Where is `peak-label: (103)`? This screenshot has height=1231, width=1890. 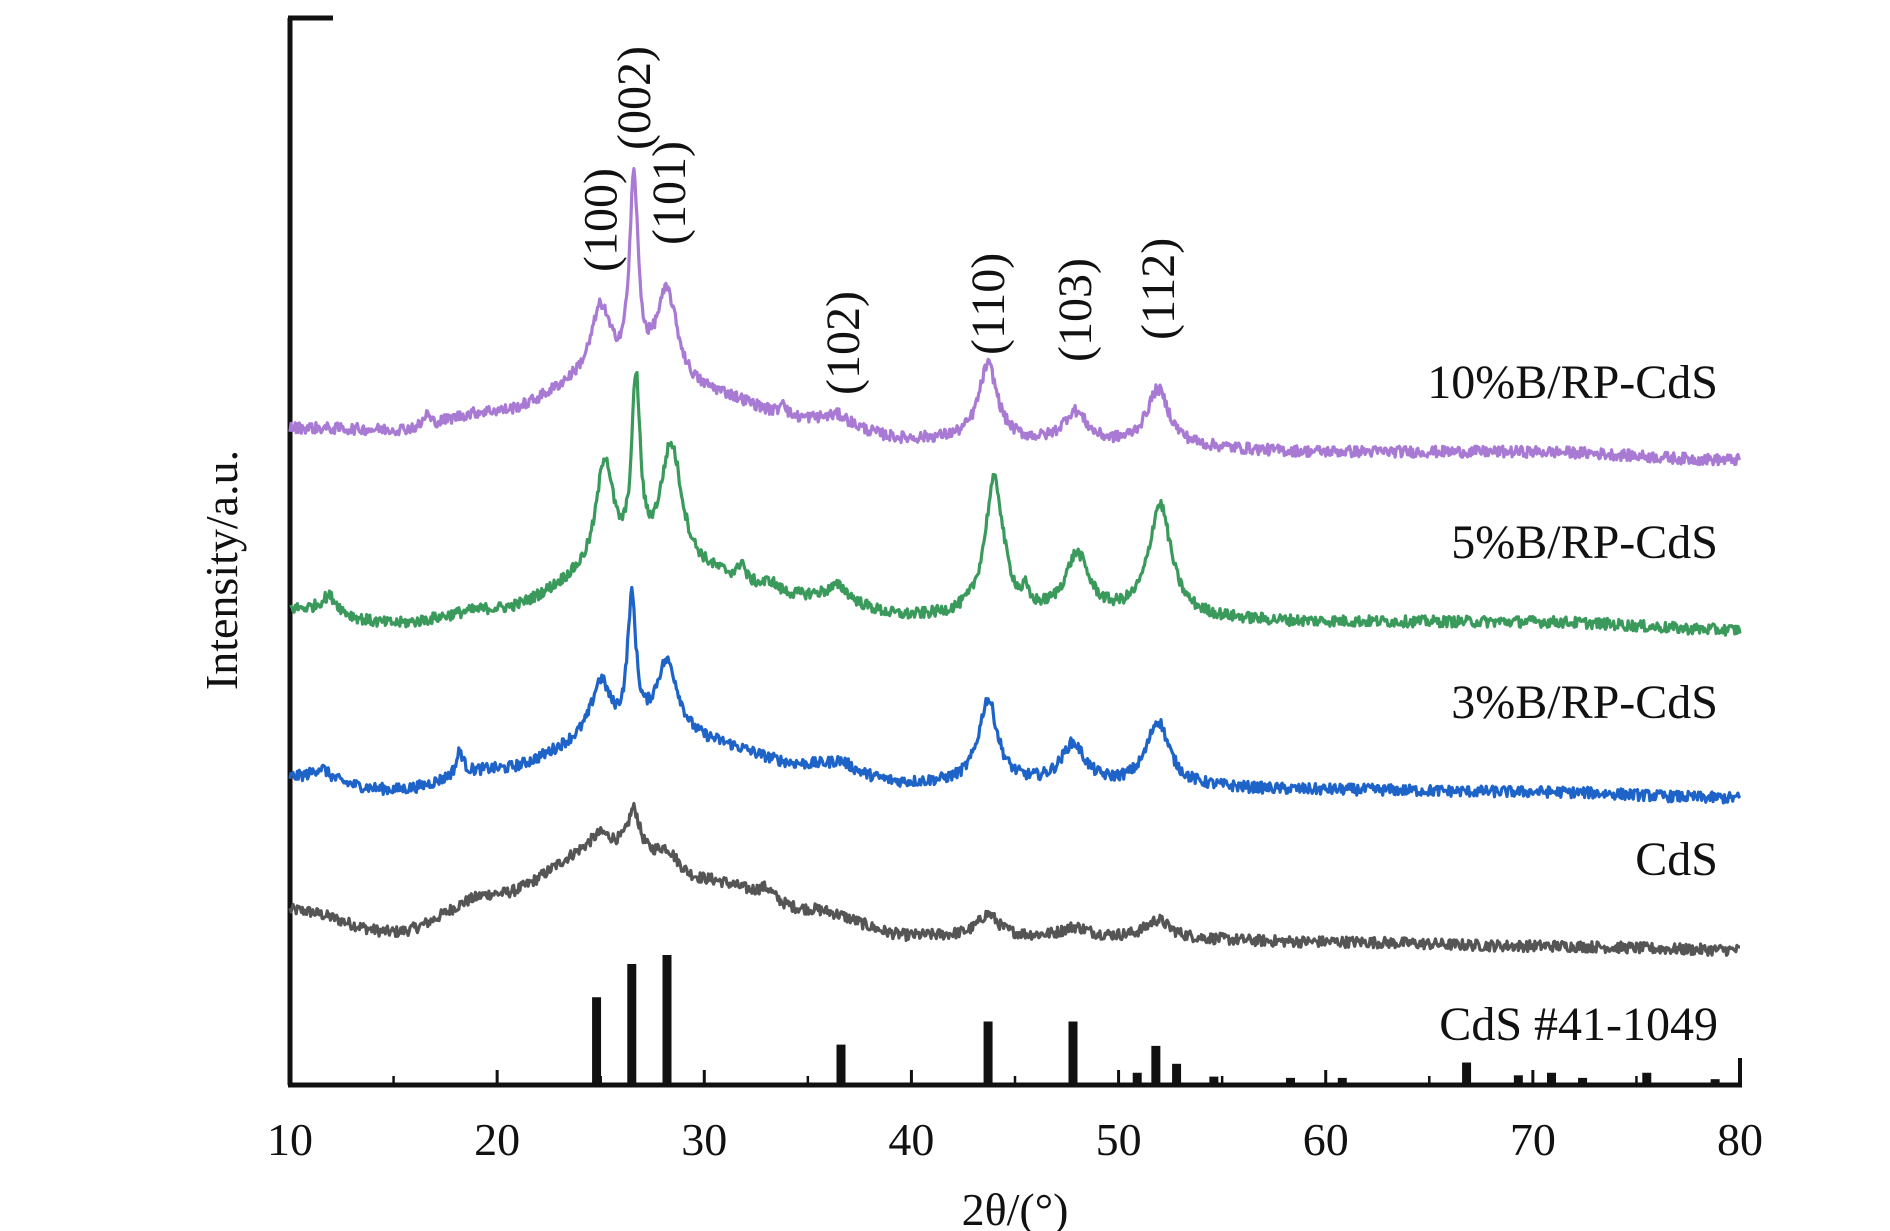 peak-label: (103) is located at coordinates (1075, 310).